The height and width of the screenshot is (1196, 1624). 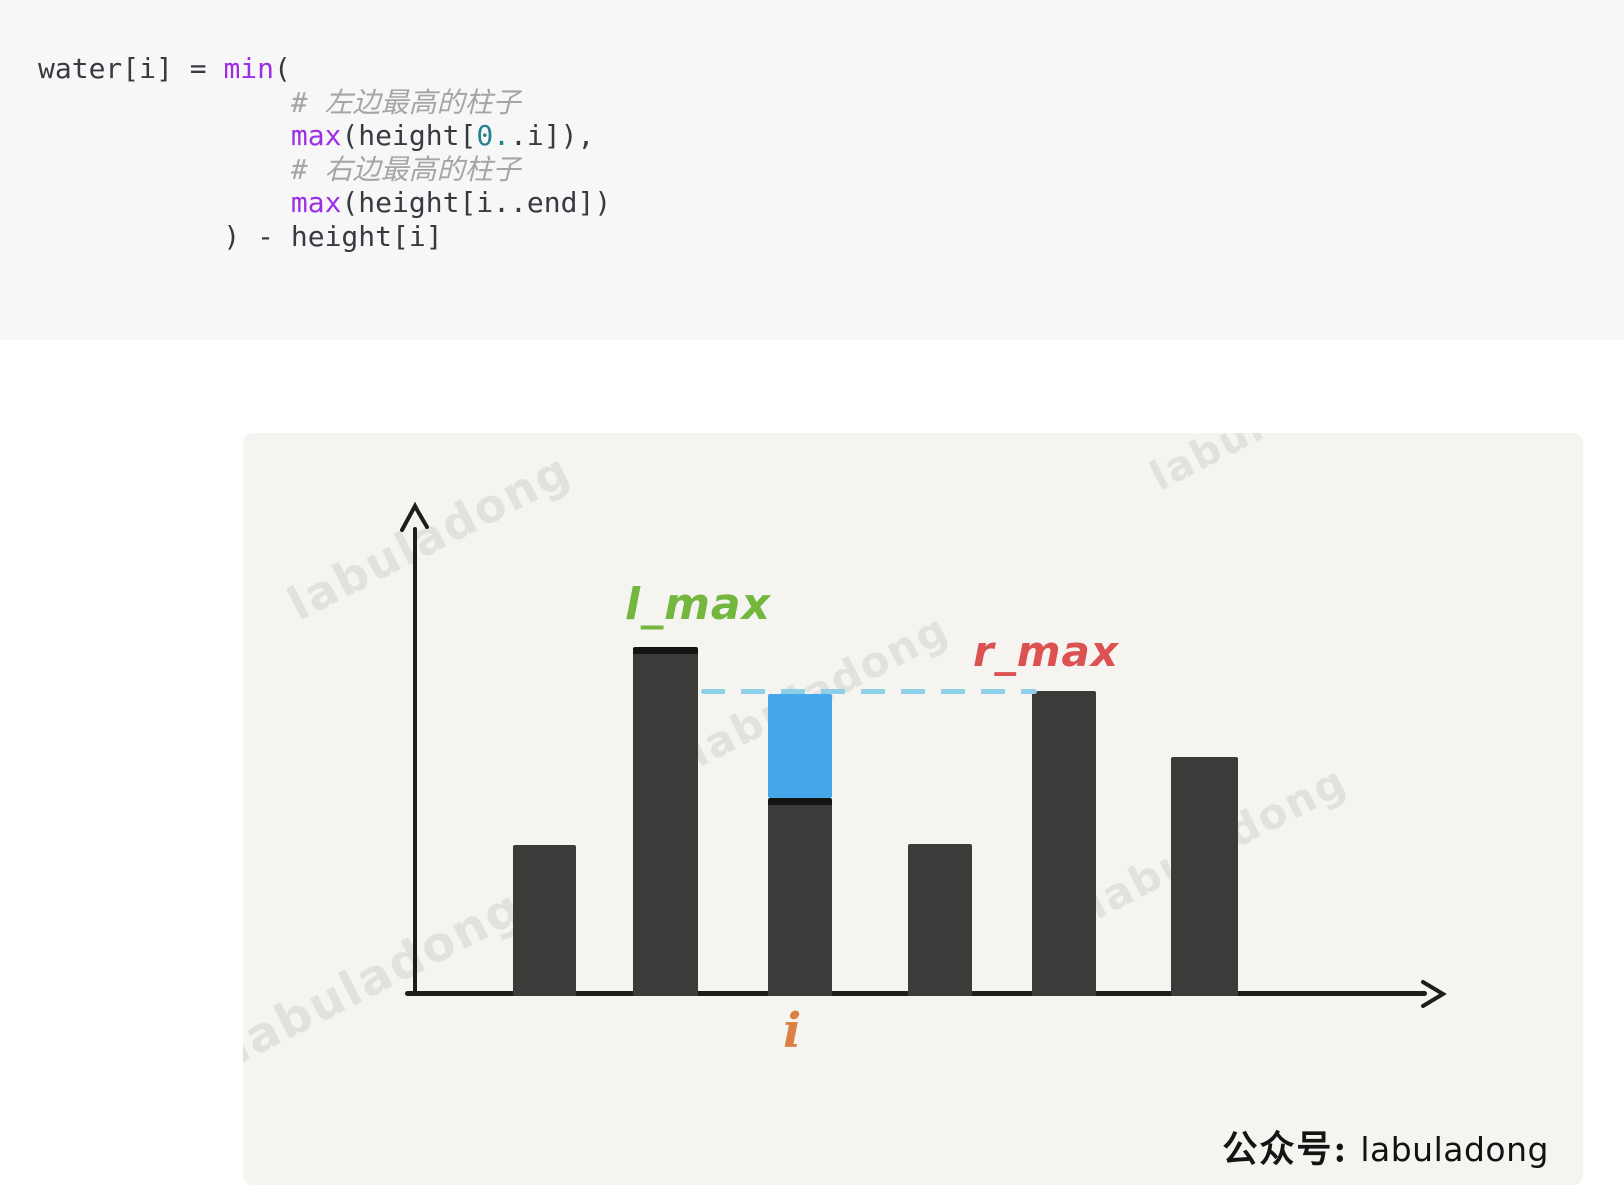 I want to click on code-line: ) - height[i], so click(x=831, y=237).